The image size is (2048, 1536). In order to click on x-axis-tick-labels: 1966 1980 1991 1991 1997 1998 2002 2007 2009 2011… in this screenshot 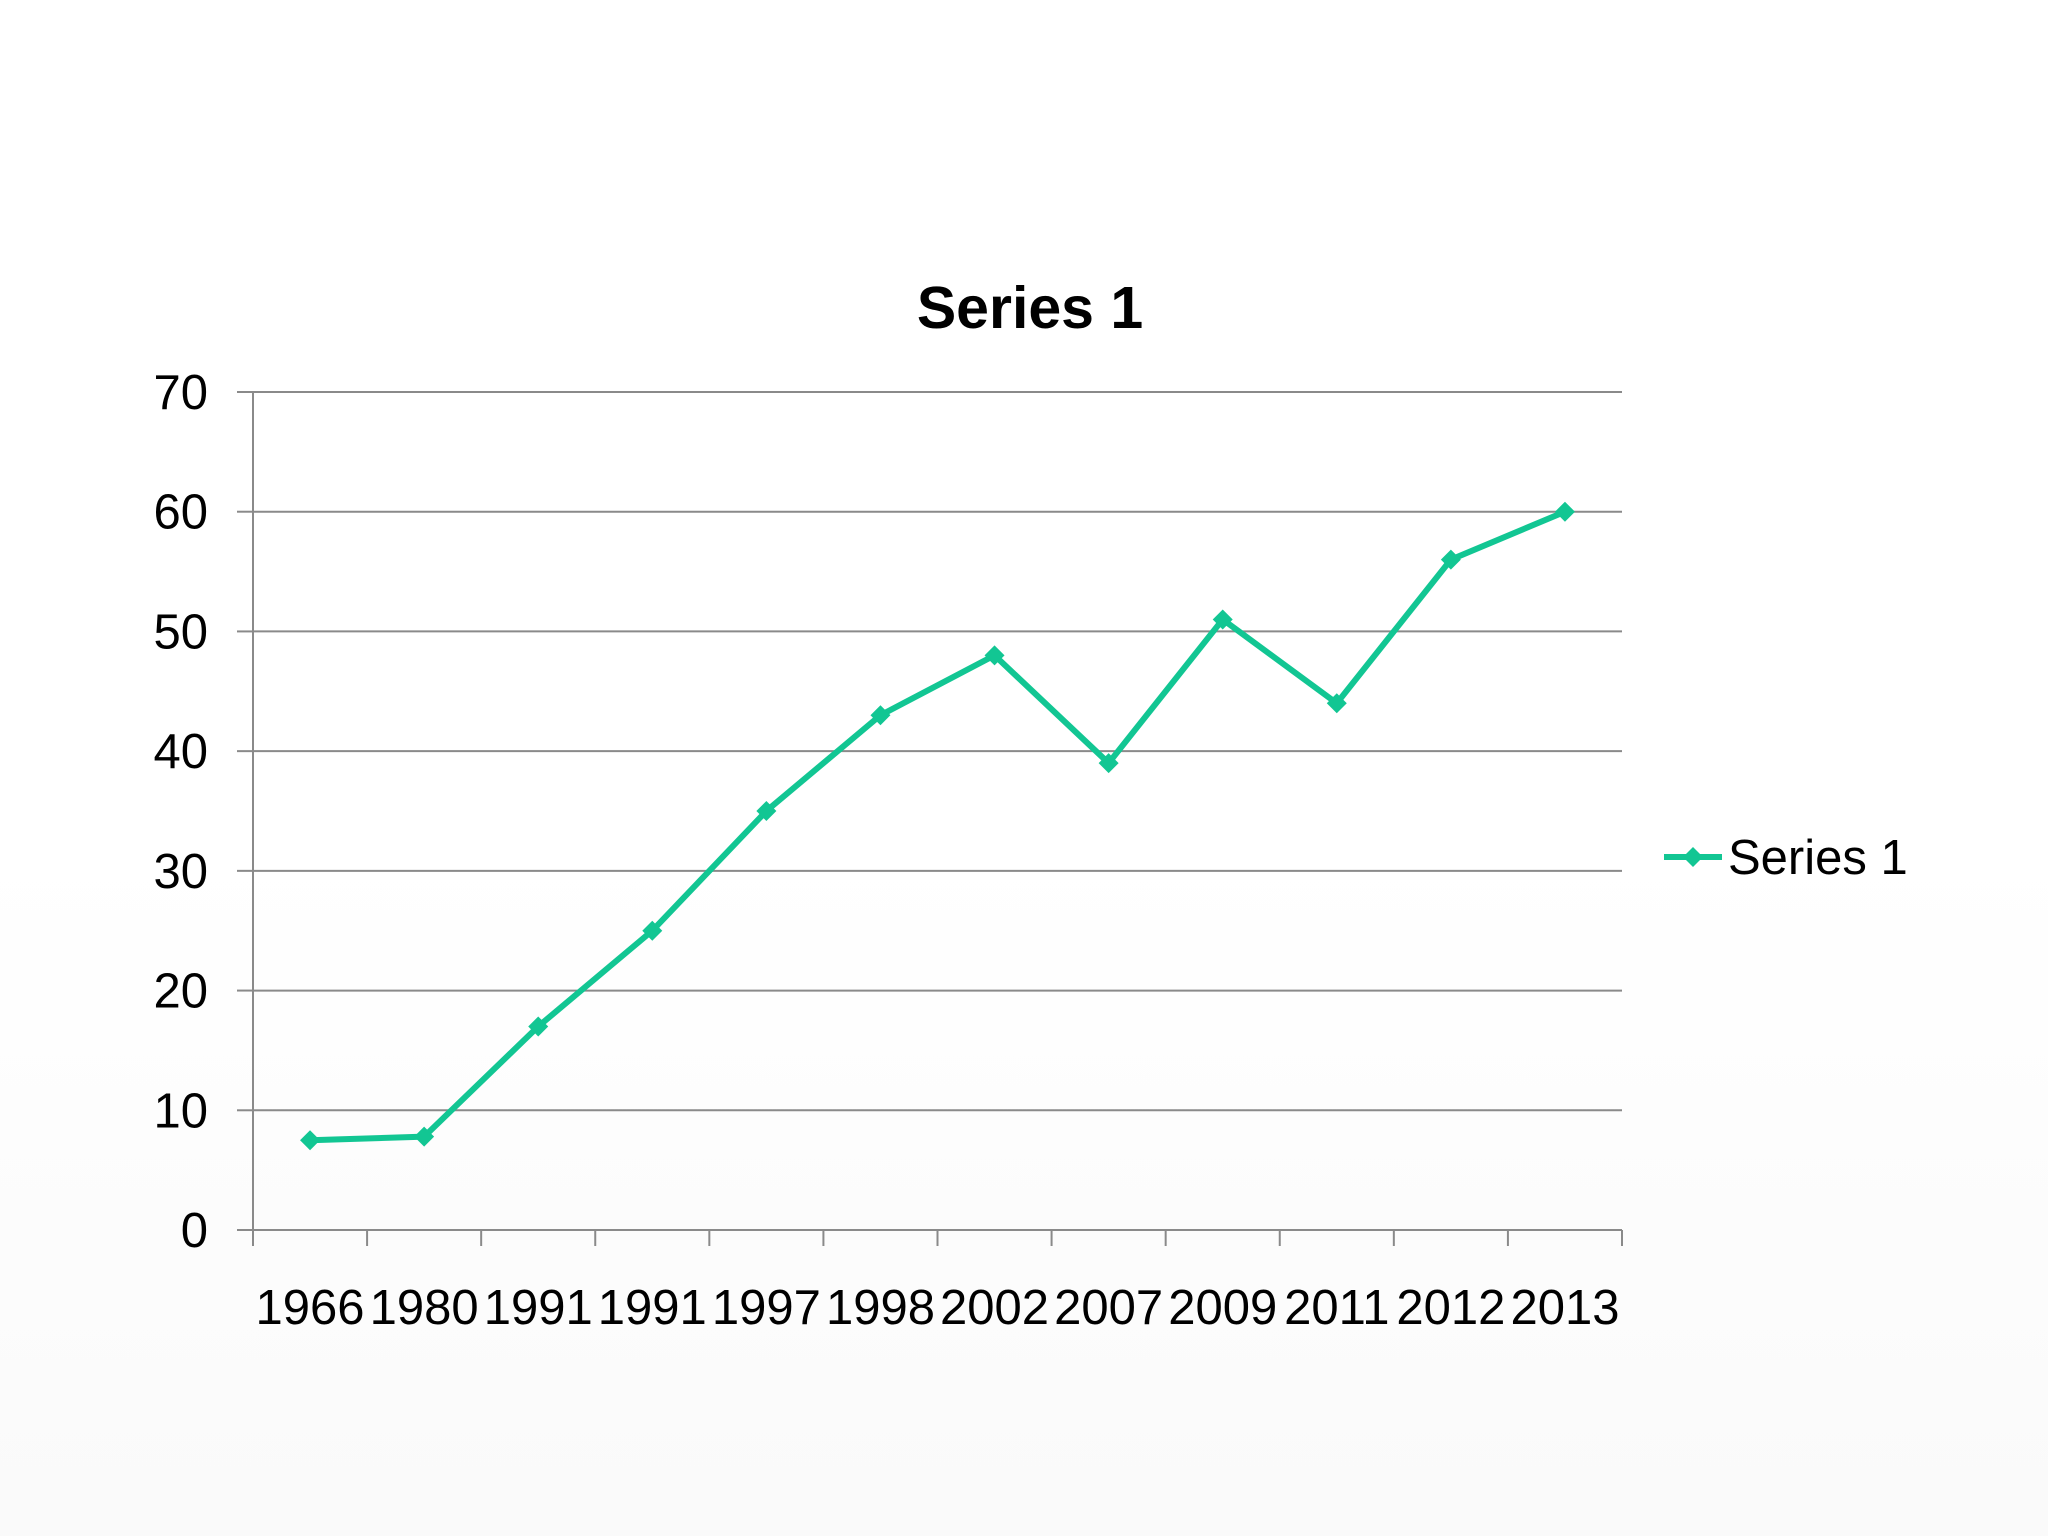, I will do `click(938, 1308)`.